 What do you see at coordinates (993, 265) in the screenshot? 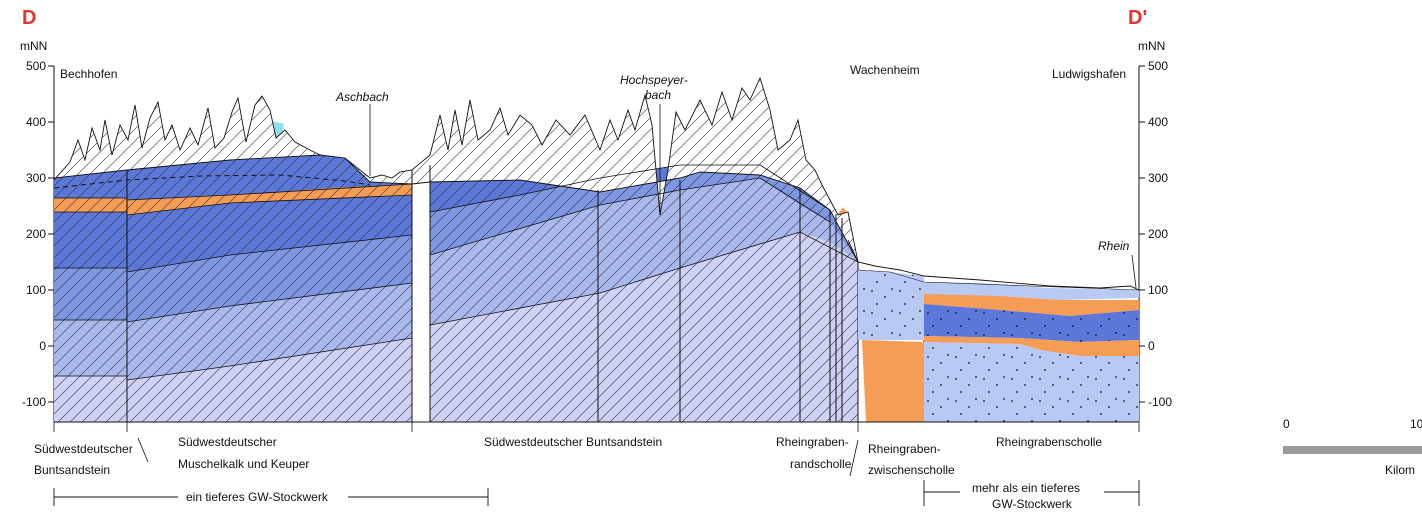
I see `graben-surface` at bounding box center [993, 265].